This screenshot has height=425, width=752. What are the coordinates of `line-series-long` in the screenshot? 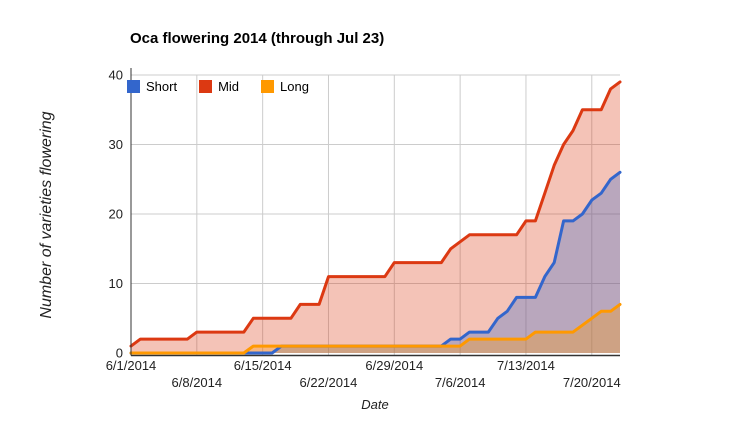 It's located at (375, 328).